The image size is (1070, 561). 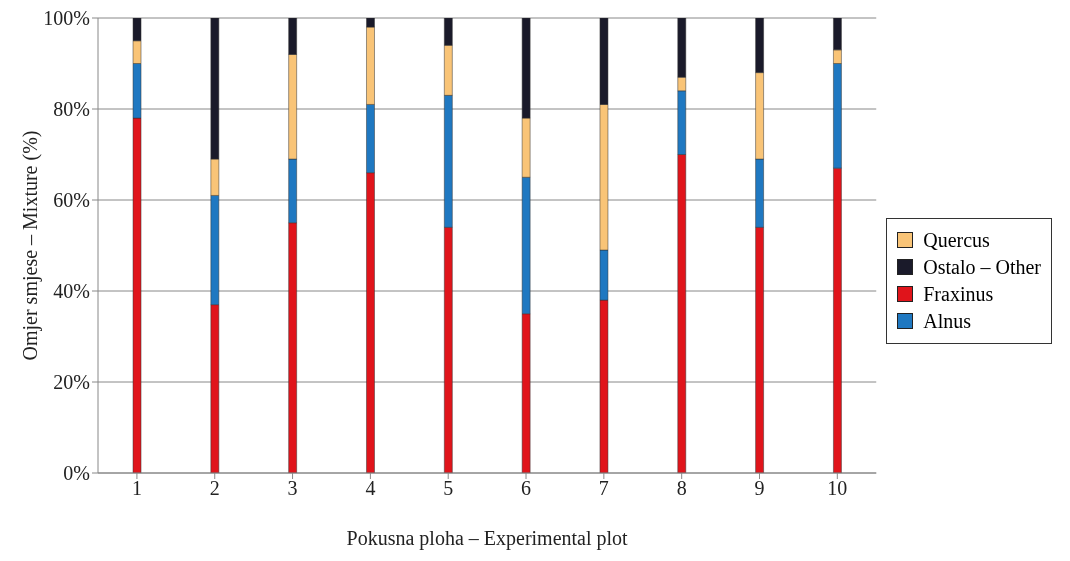 What do you see at coordinates (526, 488) in the screenshot?
I see `x-tick-label: 6` at bounding box center [526, 488].